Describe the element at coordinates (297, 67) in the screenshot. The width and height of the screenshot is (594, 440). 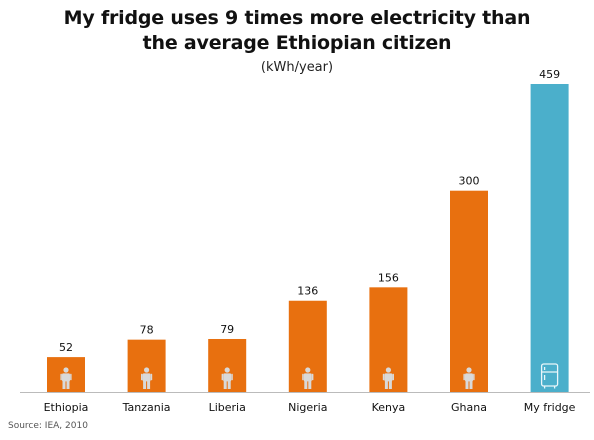
I see `chart-subtitle: (kWh/year)` at that location.